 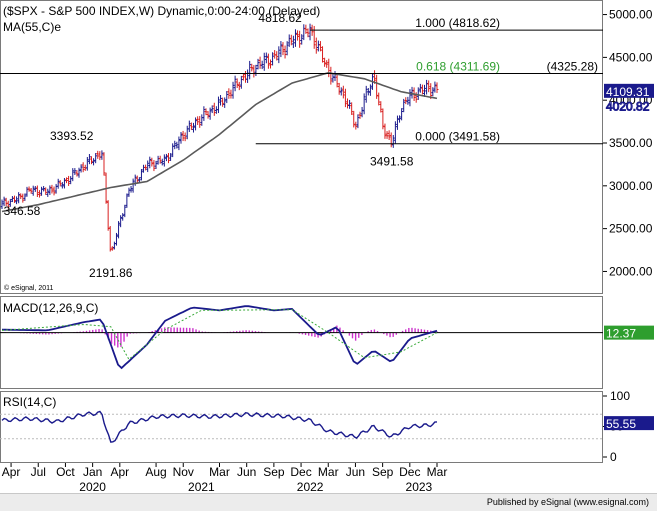 I want to click on rsi-axis-label-2: 0, so click(x=613, y=457).